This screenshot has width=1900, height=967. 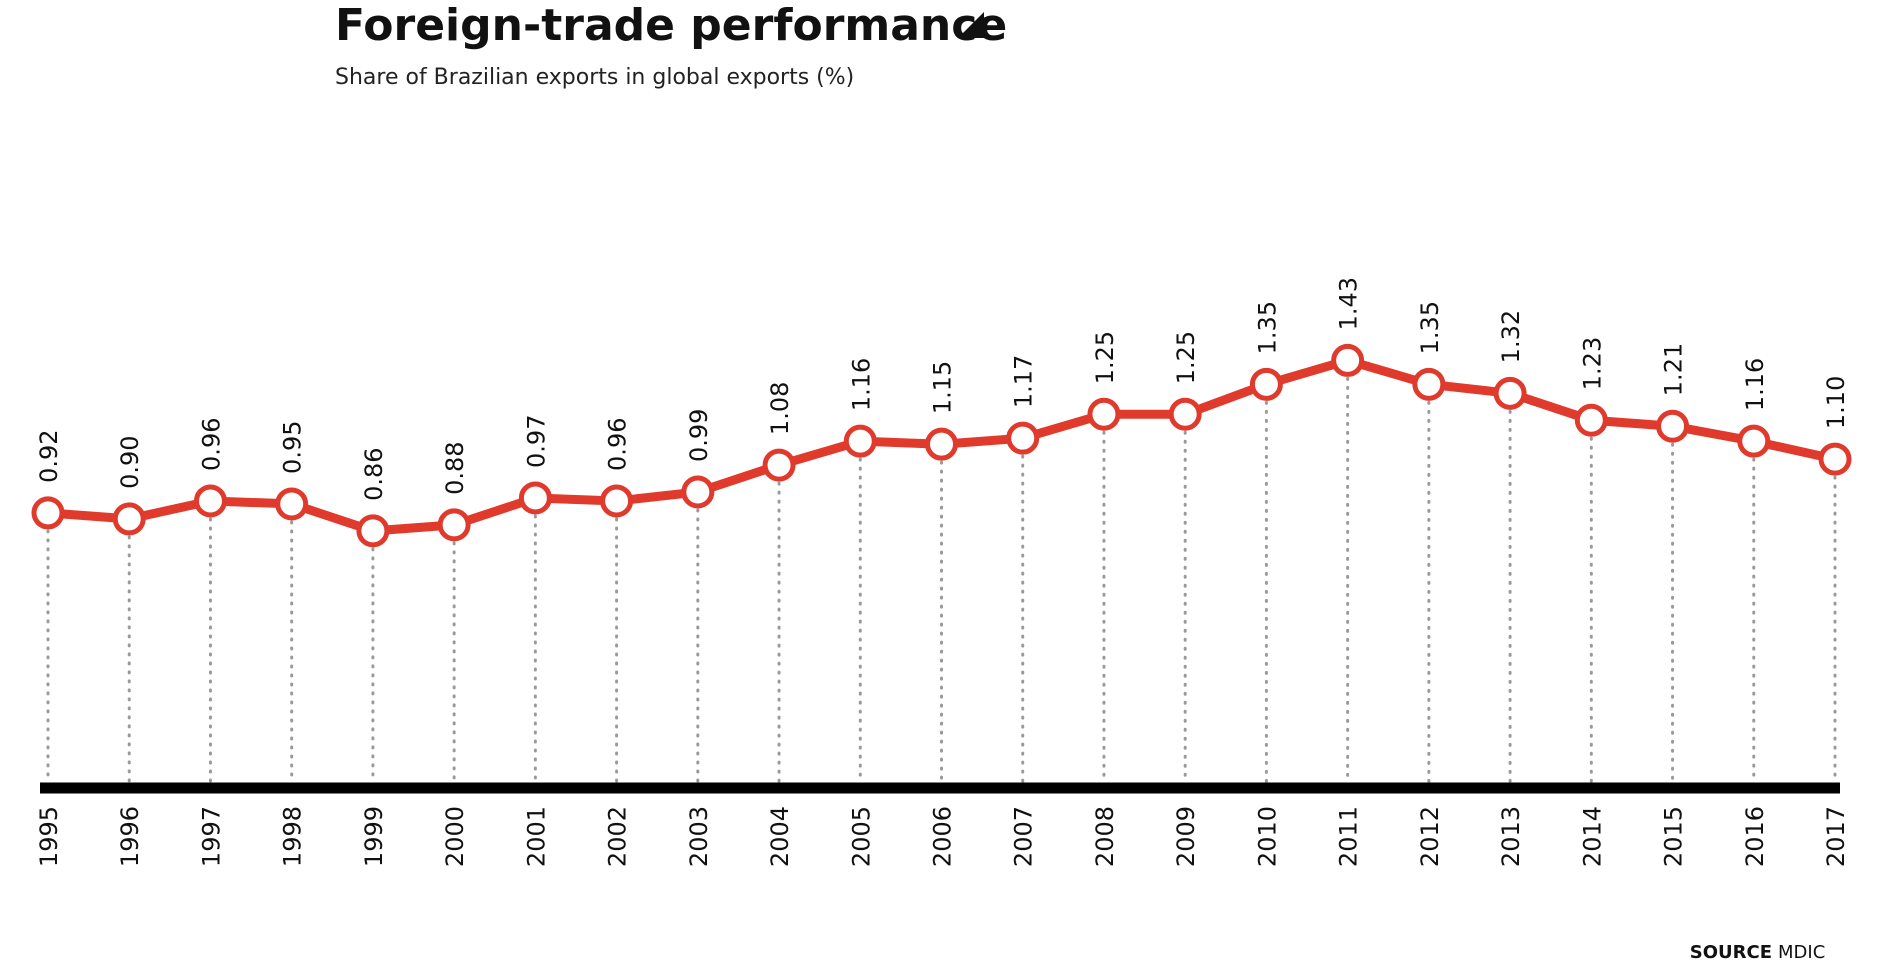 What do you see at coordinates (860, 441) in the screenshot?
I see `data-point-2005` at bounding box center [860, 441].